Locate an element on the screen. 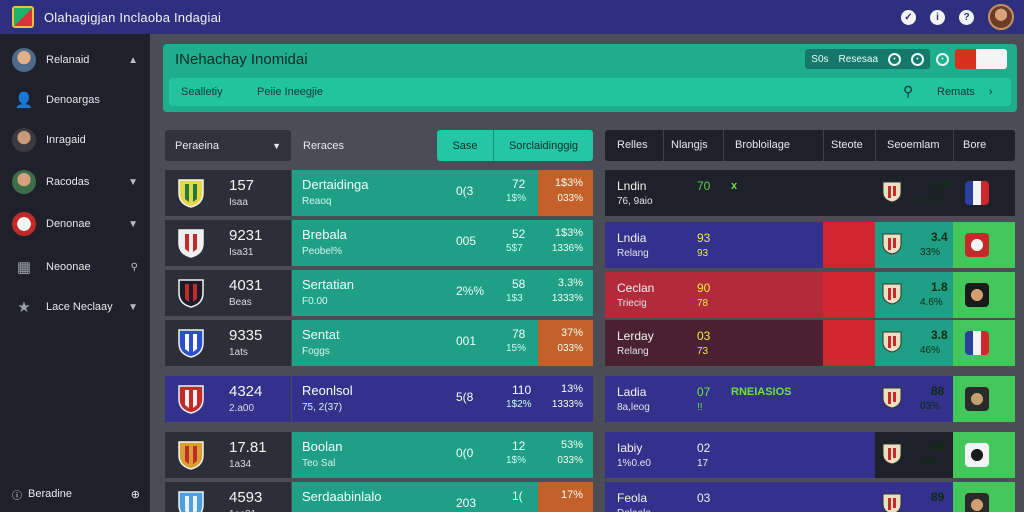 This screenshot has width=1024, height=512. filter-dropdown: Peraeina ▼ is located at coordinates (228, 145).